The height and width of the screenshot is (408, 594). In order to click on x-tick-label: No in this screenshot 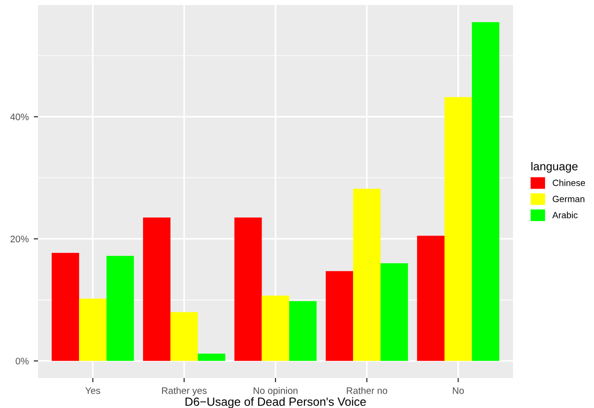, I will do `click(458, 390)`.